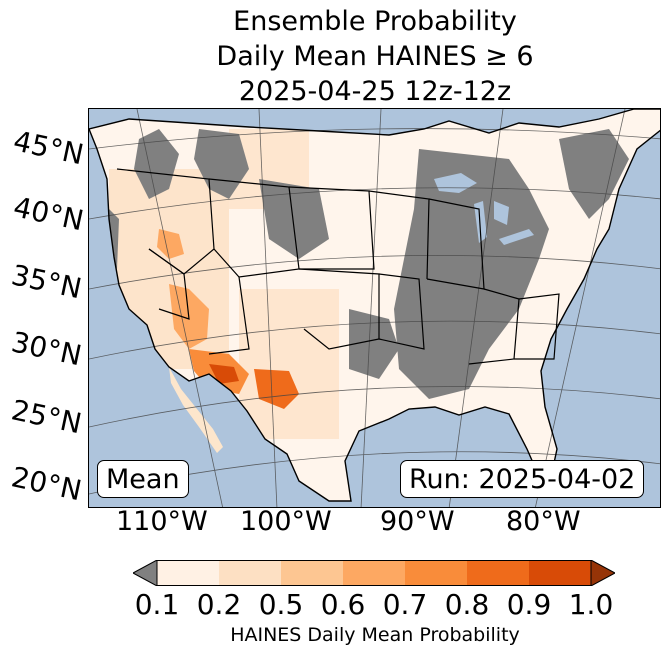 The height and width of the screenshot is (658, 671). I want to click on colorbar-label: HAINES Daily Mean Probability, so click(375, 635).